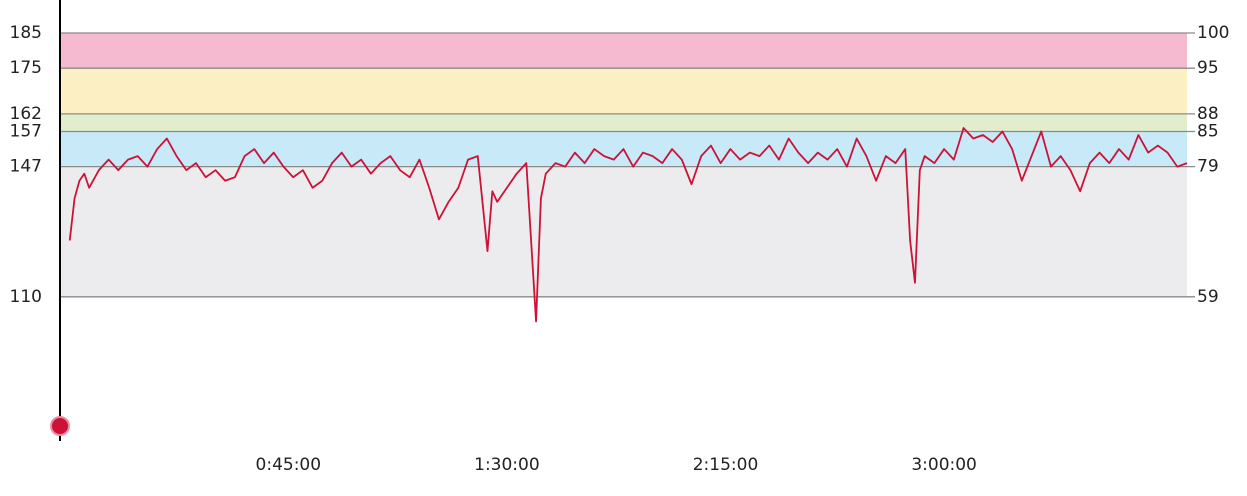 Image resolution: width=1247 pixels, height=496 pixels. Describe the element at coordinates (1208, 68) in the screenshot. I see `y2-tick-label: 95` at that location.